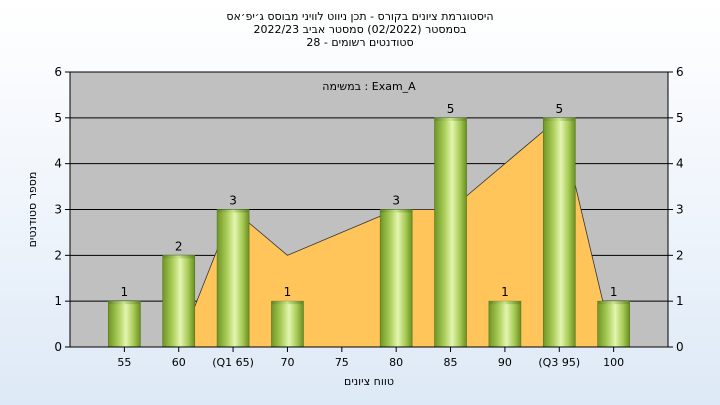 Image resolution: width=720 pixels, height=405 pixels. I want to click on y-axis-title: מספר סטודנטים, so click(32, 210).